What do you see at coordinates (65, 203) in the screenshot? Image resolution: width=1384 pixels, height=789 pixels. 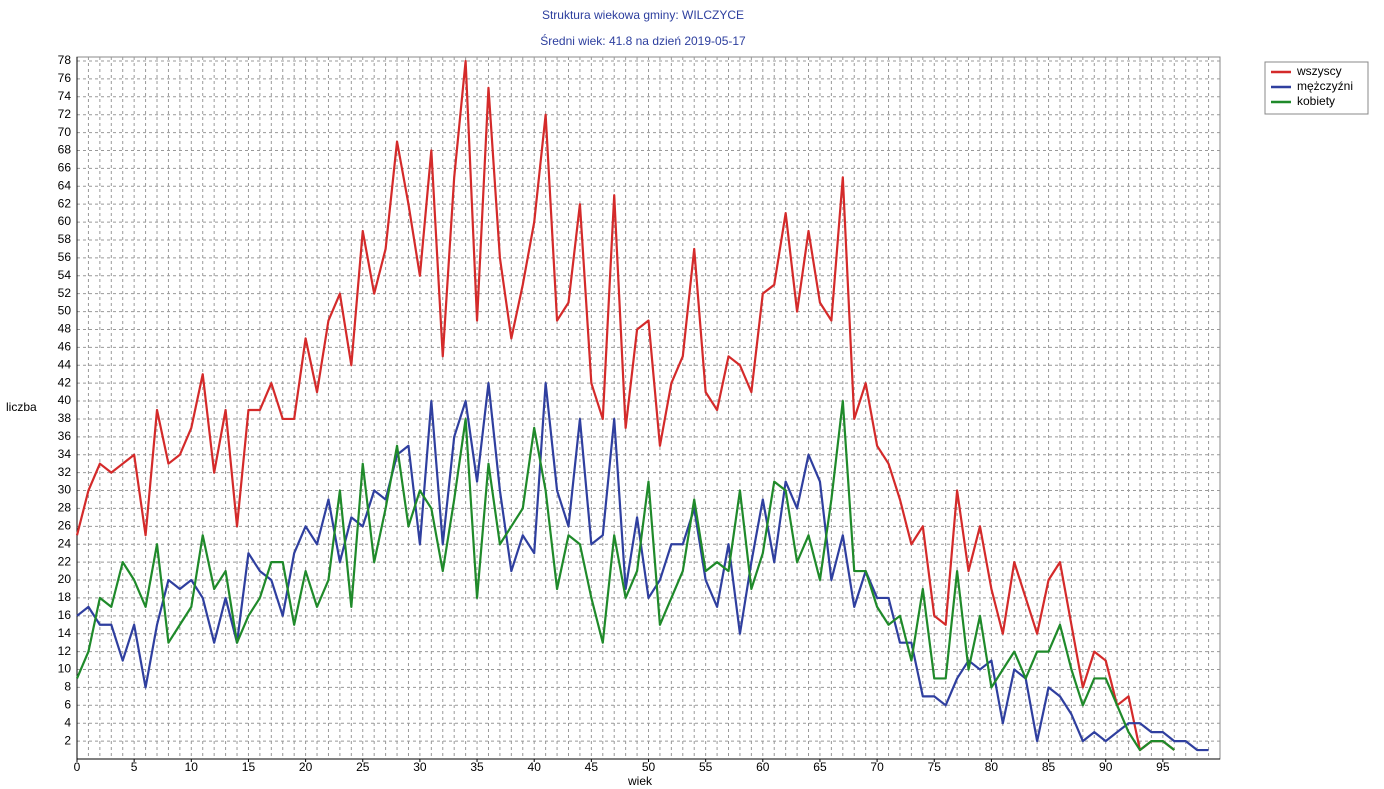 I see `y-tick-label: 62` at bounding box center [65, 203].